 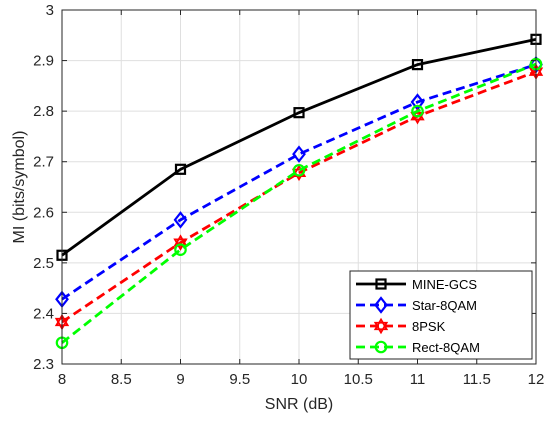 I want to click on y-tick-label: 2.7, so click(x=43, y=162).